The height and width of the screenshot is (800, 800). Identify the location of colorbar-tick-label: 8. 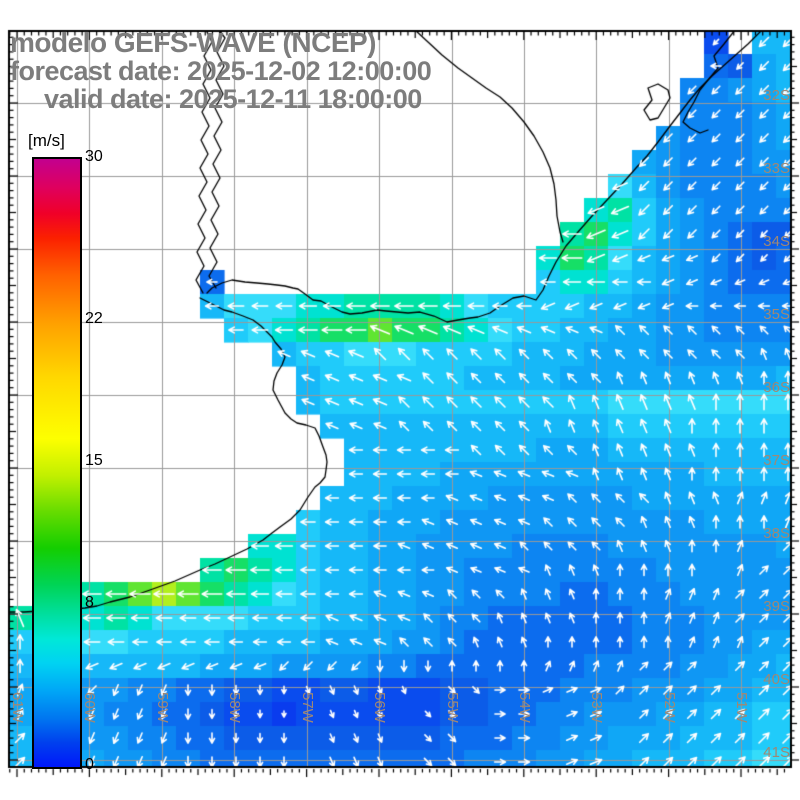
(89, 602).